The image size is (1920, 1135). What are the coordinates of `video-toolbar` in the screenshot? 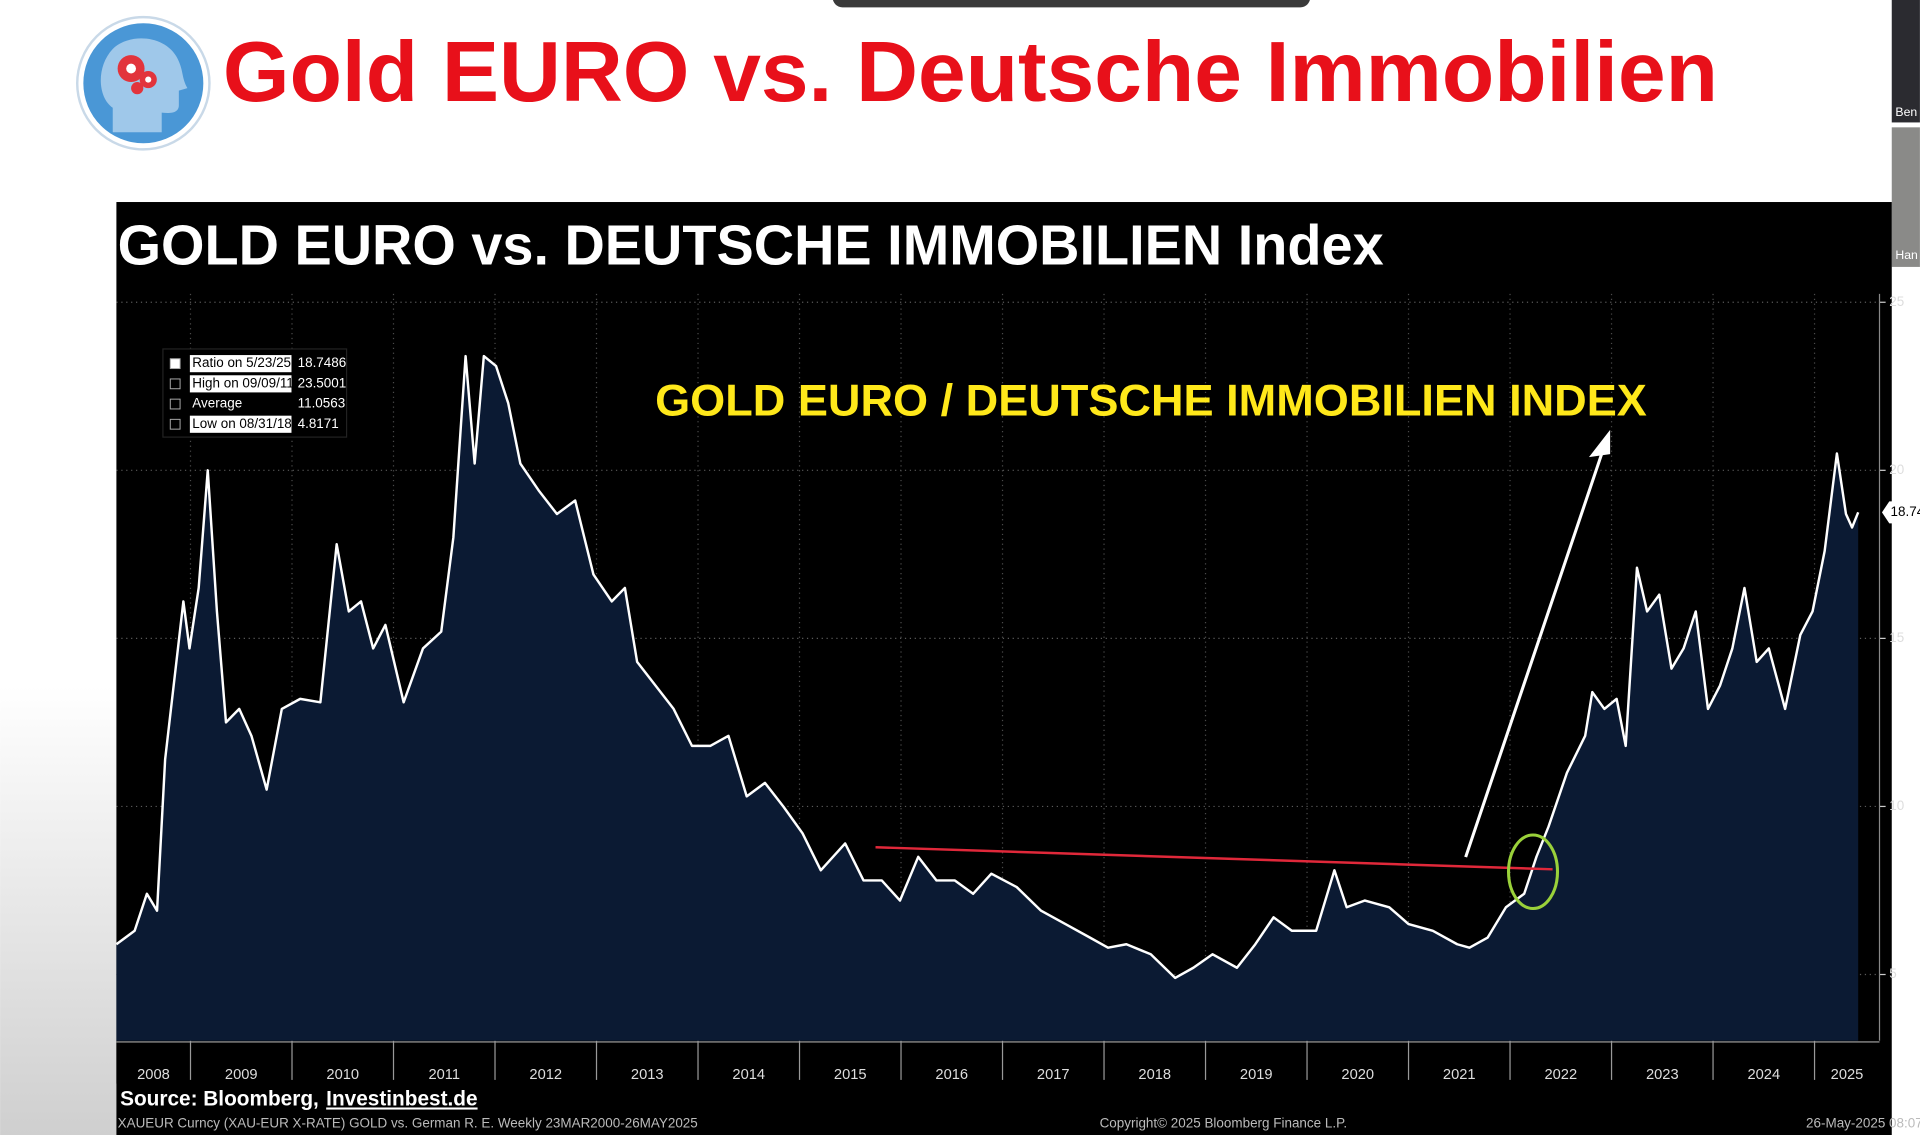 It's located at (1071, 4).